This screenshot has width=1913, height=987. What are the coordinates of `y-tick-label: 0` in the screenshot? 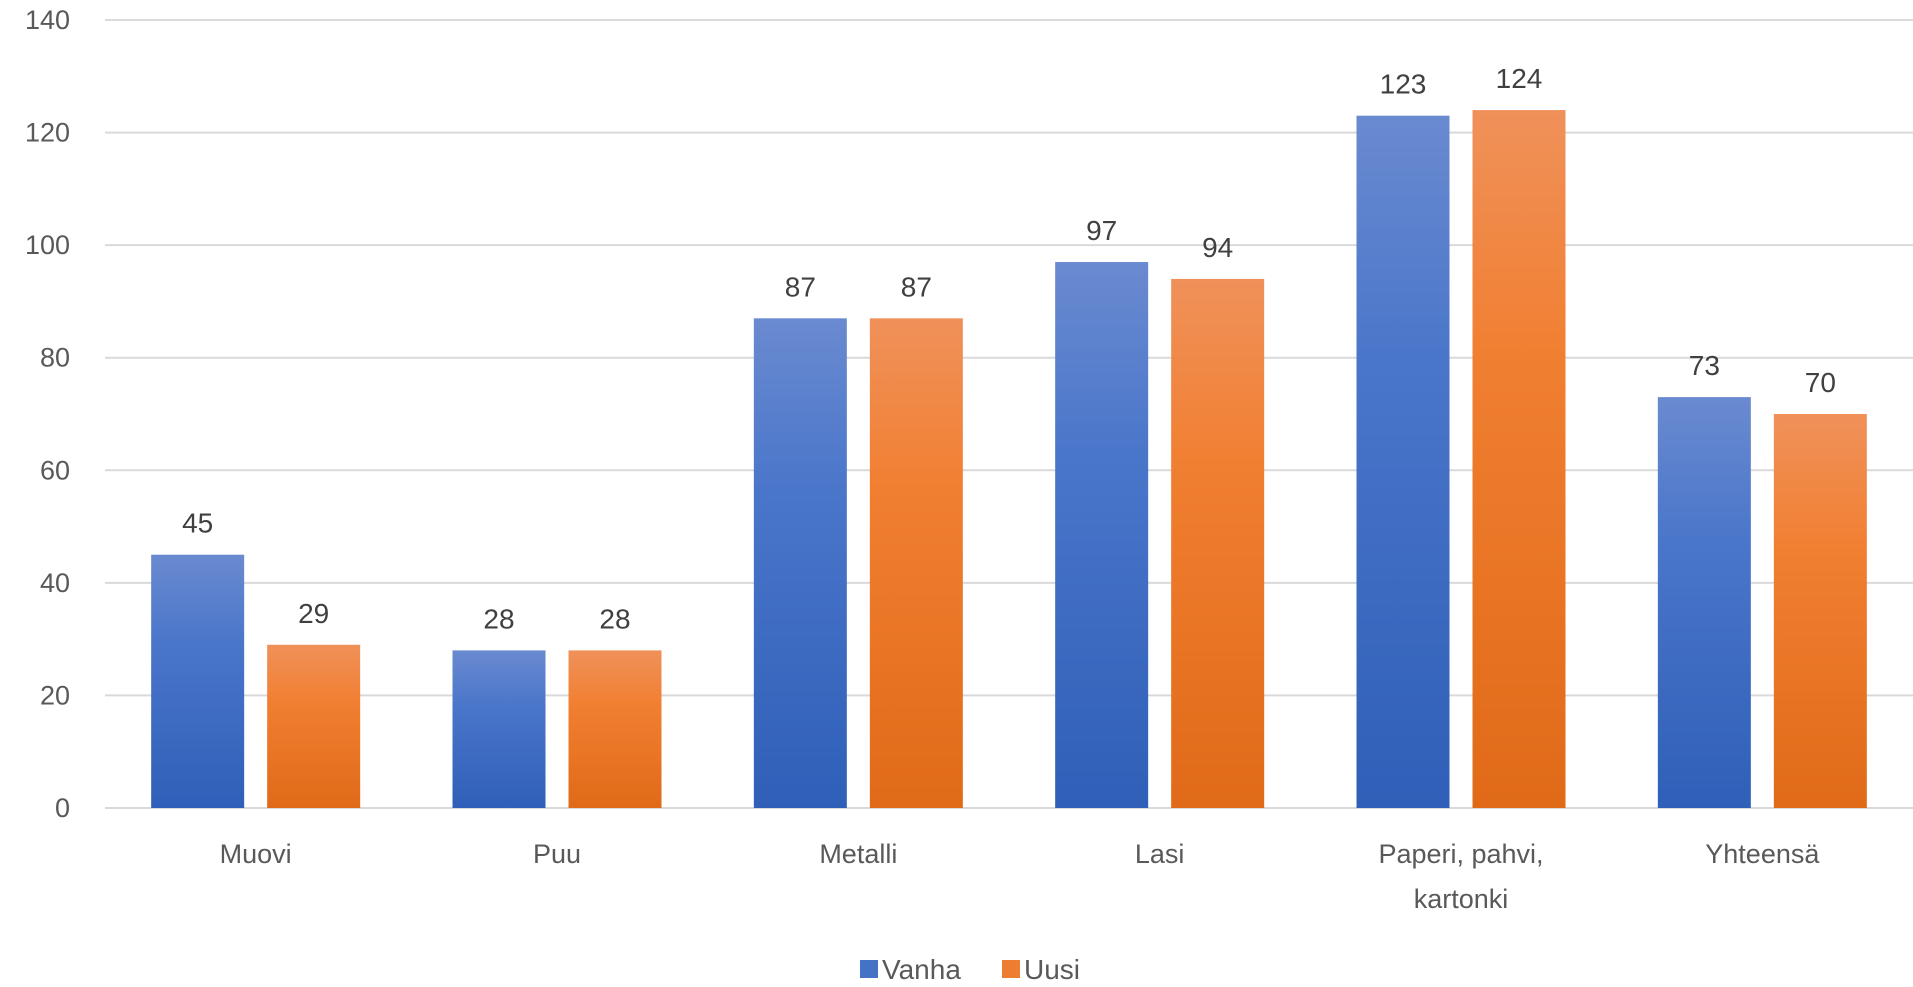 It's located at (62, 808).